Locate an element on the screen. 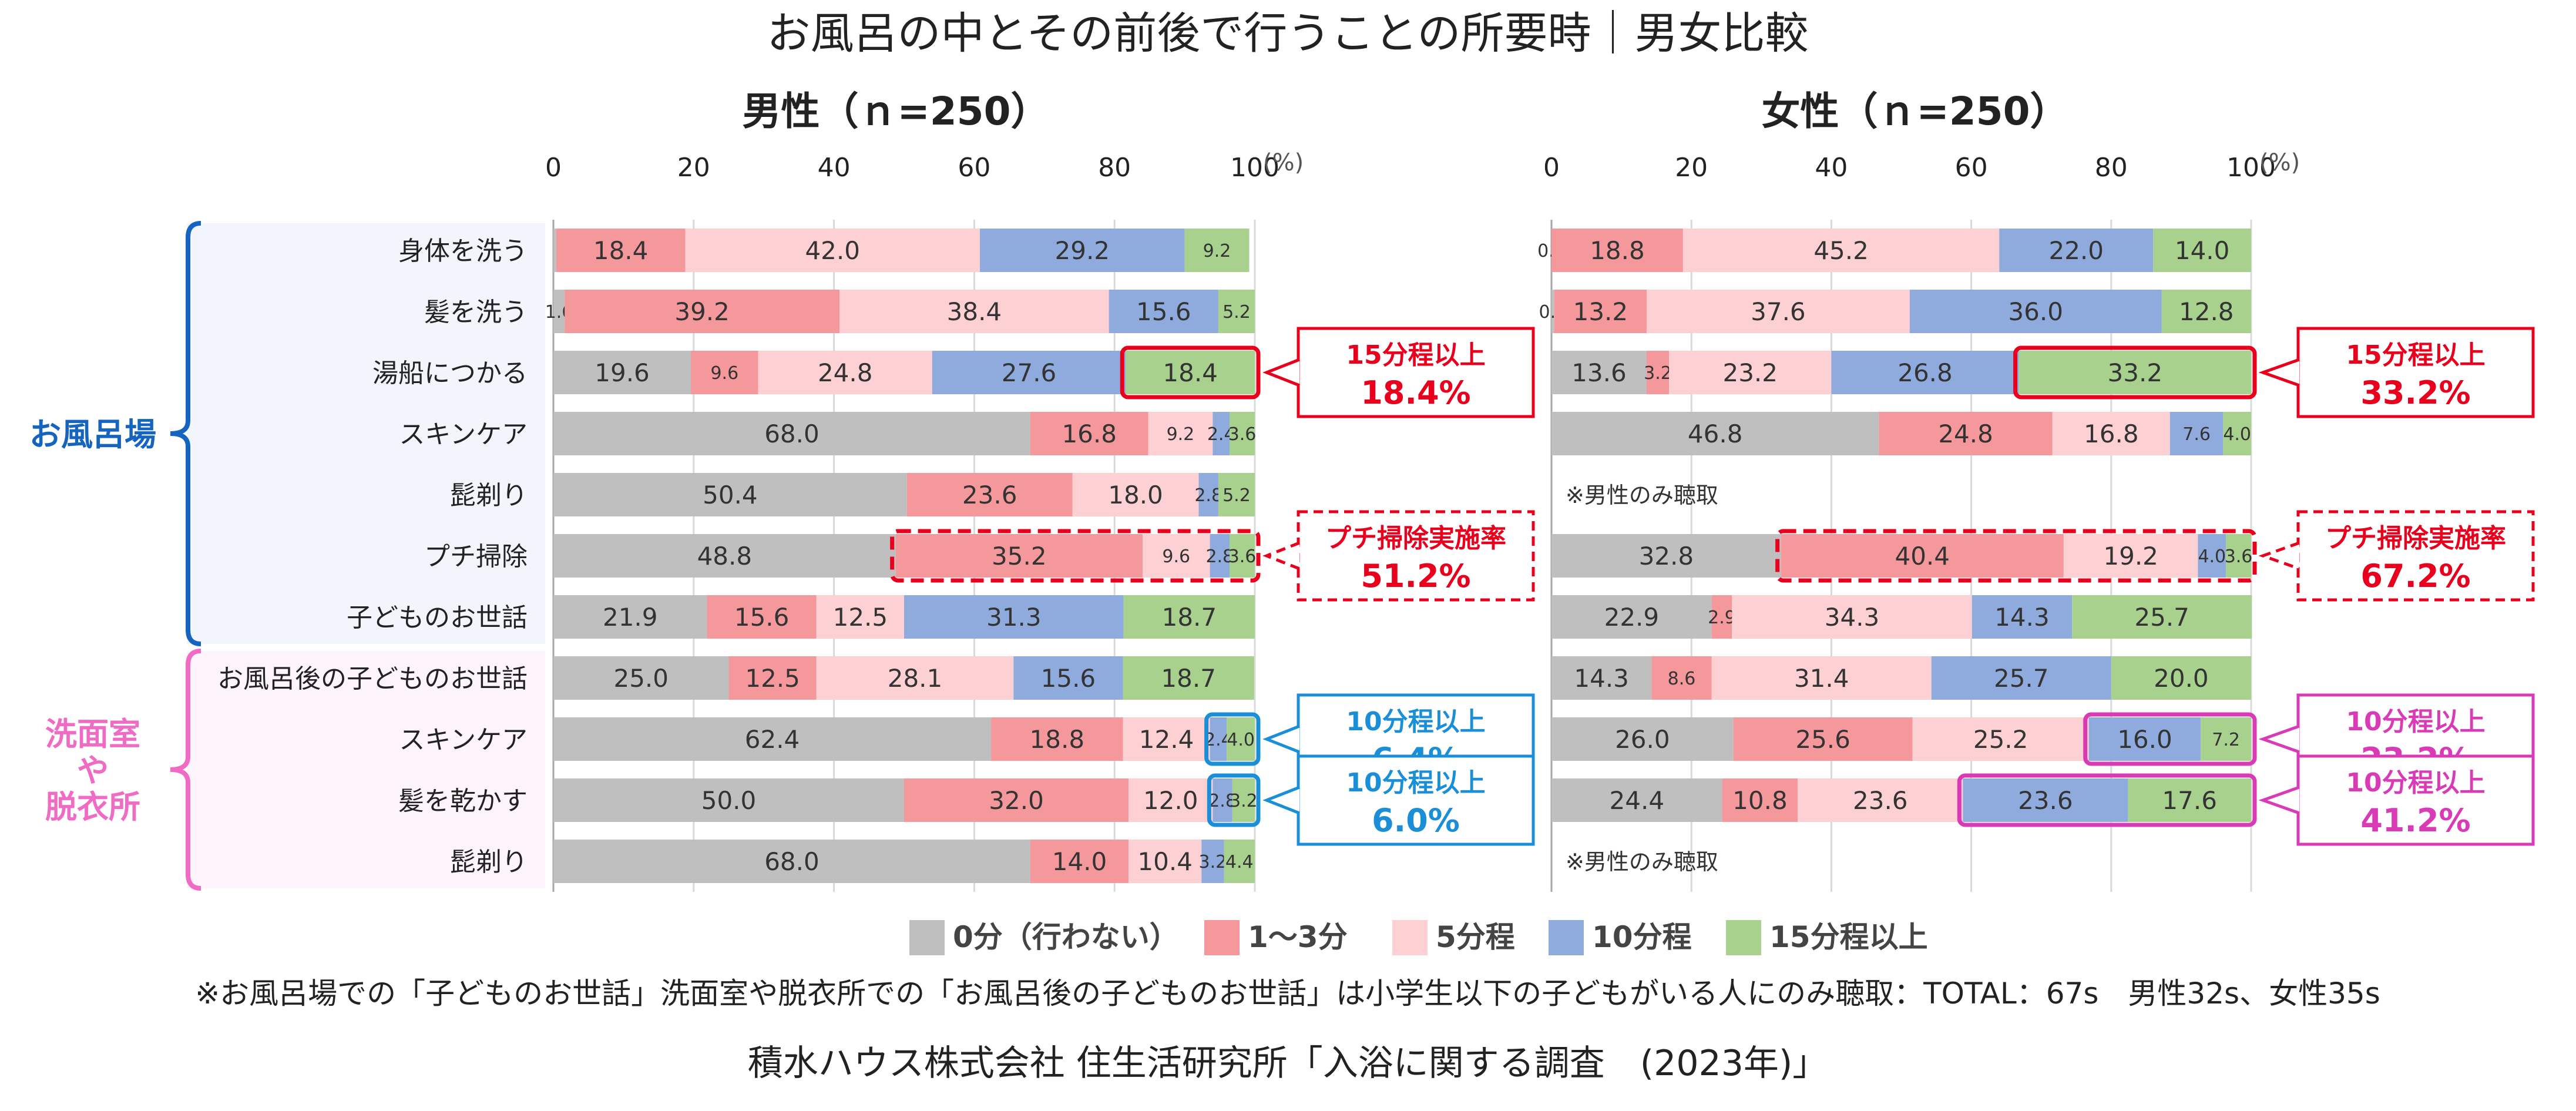 The width and height of the screenshot is (2576, 1111). data-label: 36.0 is located at coordinates (2036, 311).